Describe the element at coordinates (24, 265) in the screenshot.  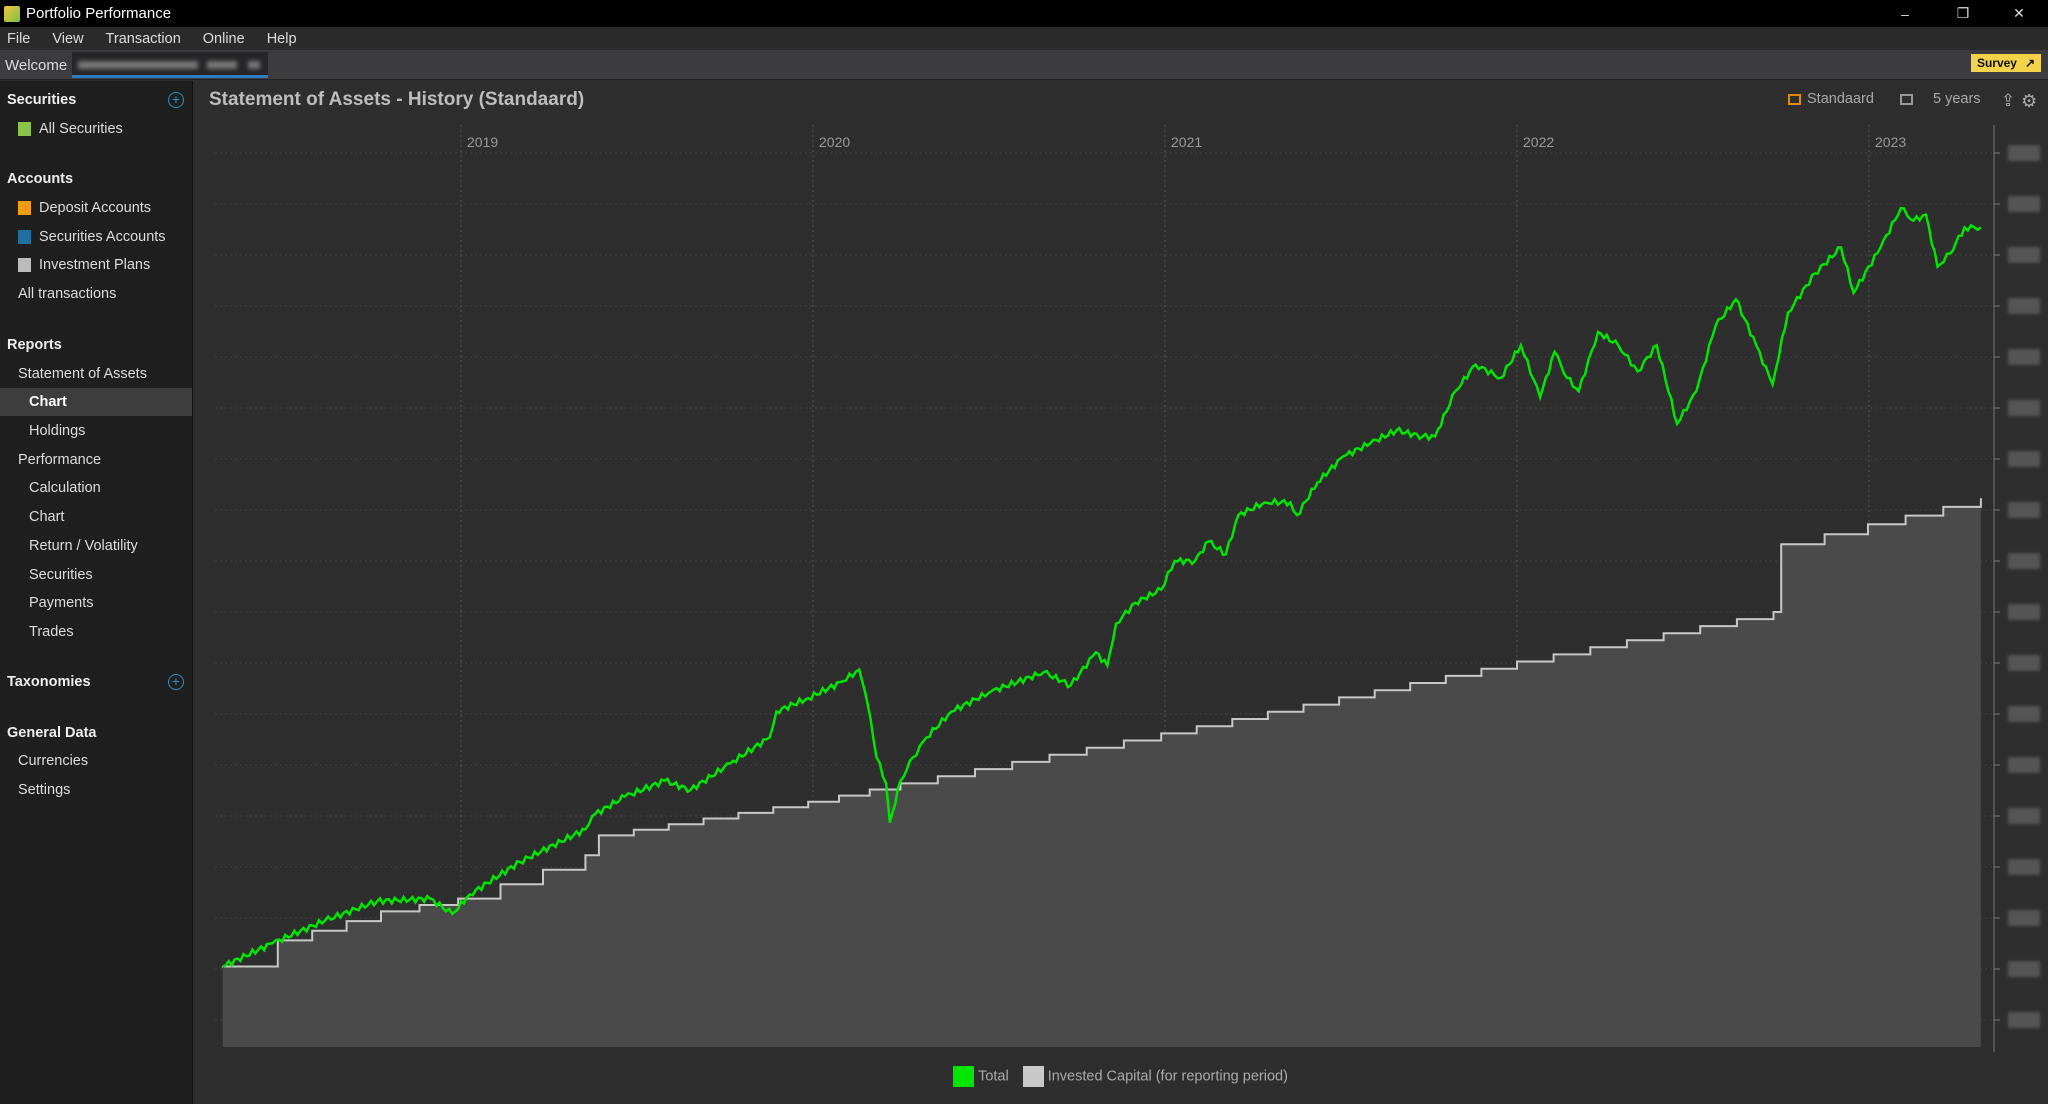
I see `investment-plan-icon` at that location.